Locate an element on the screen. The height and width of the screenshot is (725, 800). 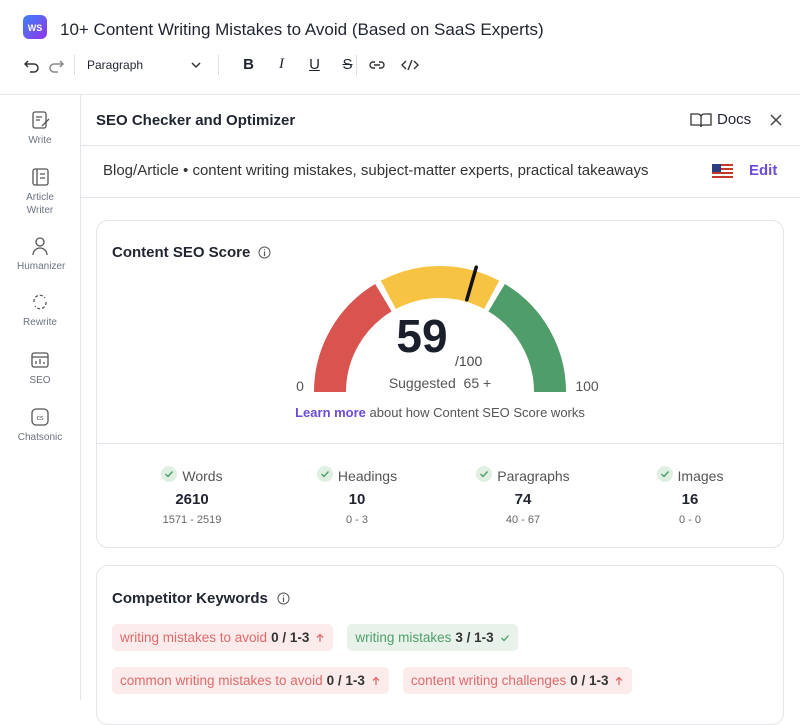
sidebar-item: SEO is located at coordinates (40, 368).